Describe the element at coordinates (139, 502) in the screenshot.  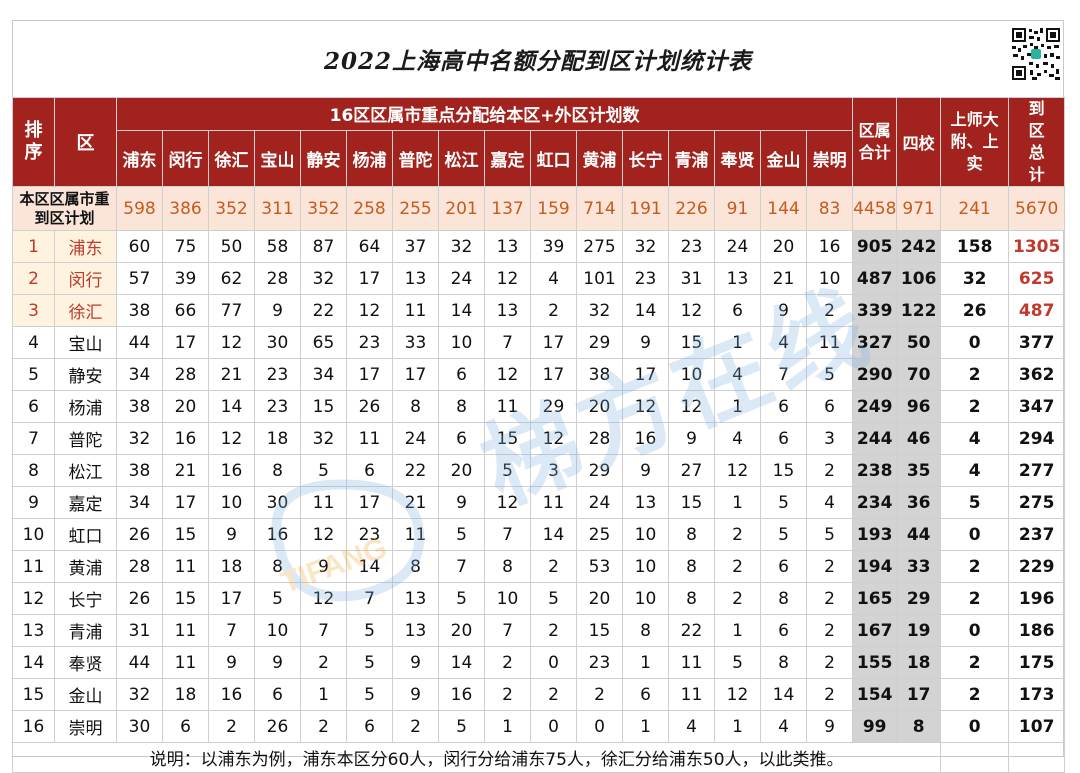
I see `row-value: 34` at that location.